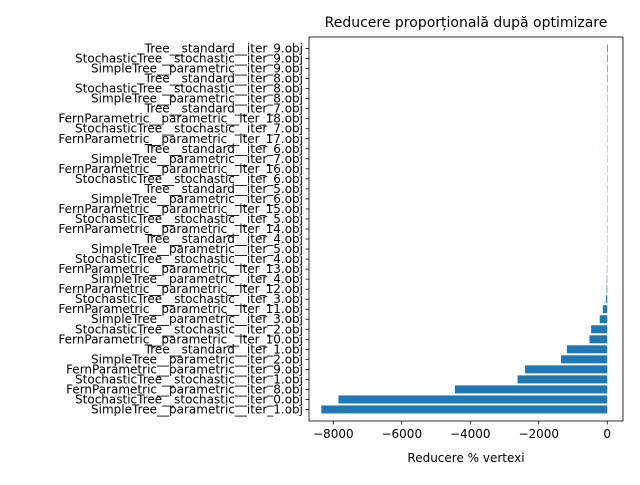  What do you see at coordinates (465, 458) in the screenshot?
I see `x-axis-label: Reducere % vertexi` at bounding box center [465, 458].